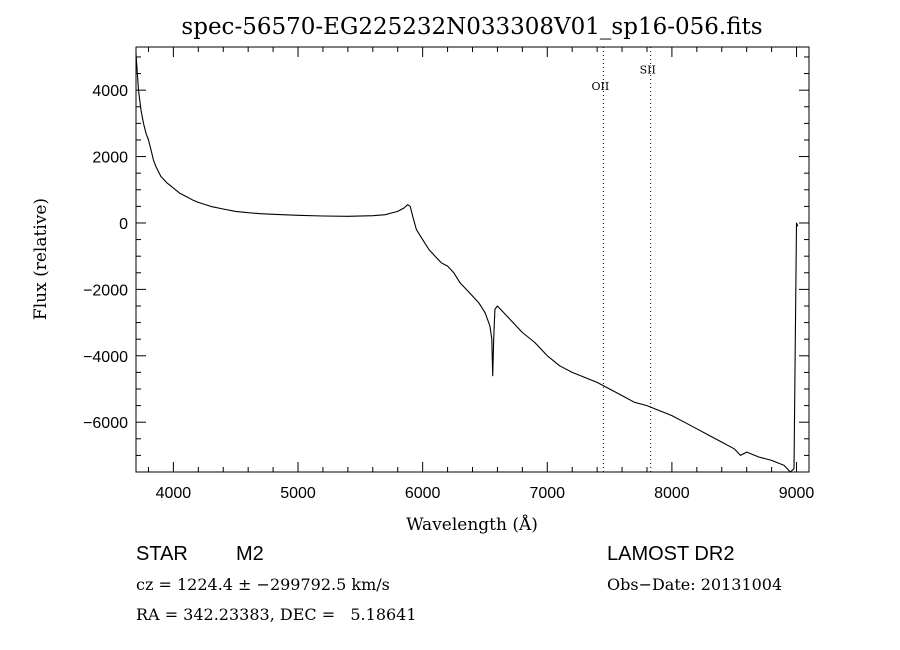  I want to click on class-label: STAR, so click(162, 554).